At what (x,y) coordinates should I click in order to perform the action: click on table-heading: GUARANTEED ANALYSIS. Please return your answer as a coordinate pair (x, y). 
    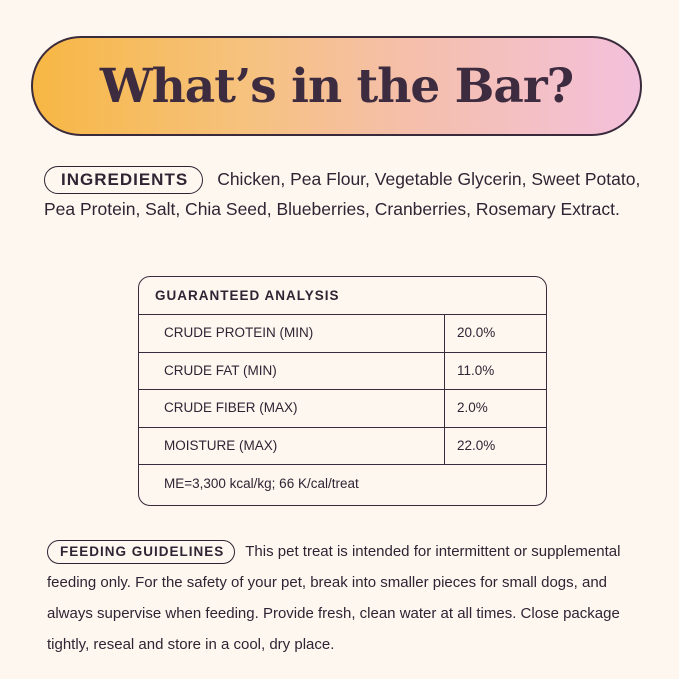
    Looking at the image, I should click on (342, 296).